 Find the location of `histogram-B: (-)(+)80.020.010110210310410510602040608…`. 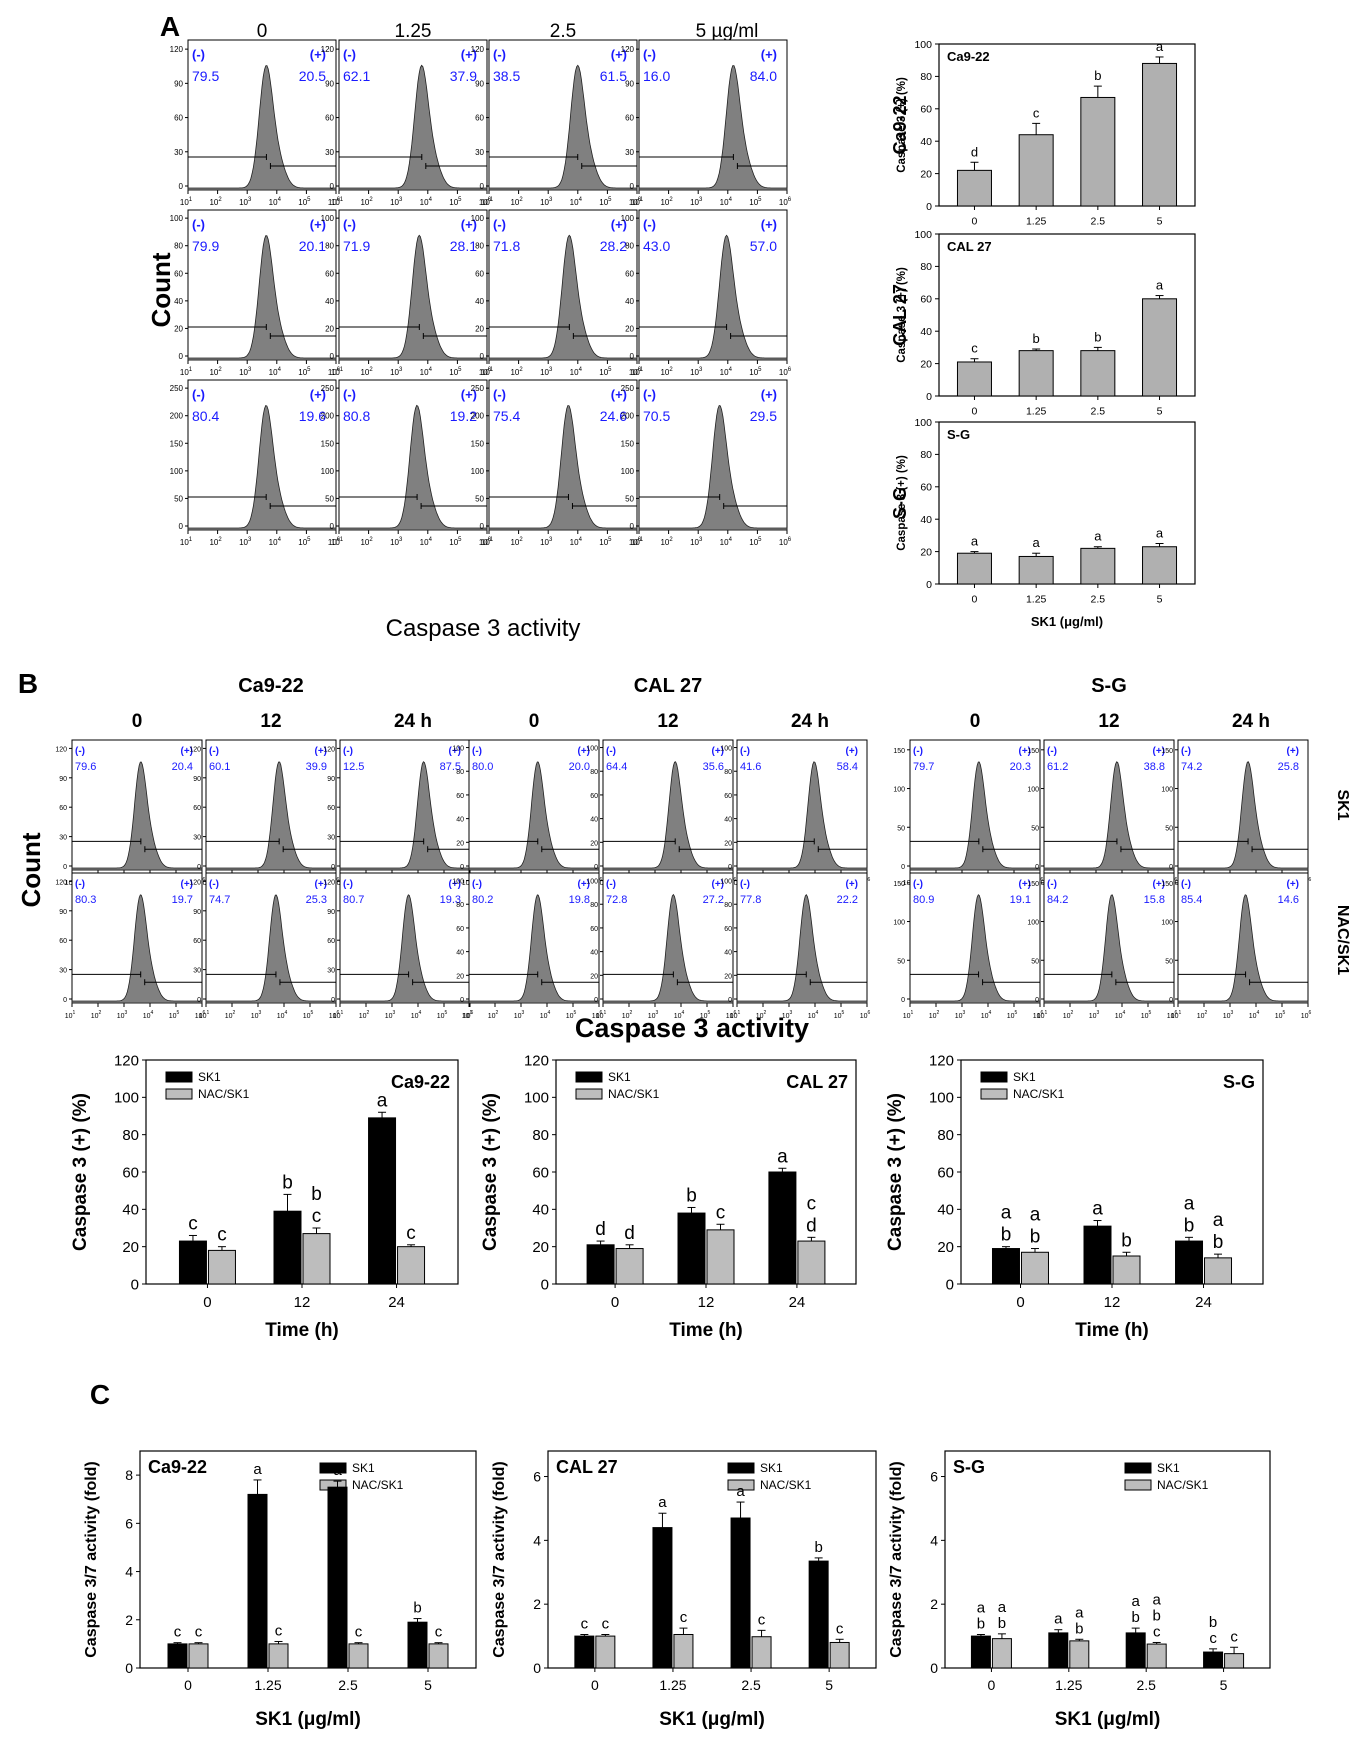

histogram-B: (-)(+)80.020.010110210310410510602040608… is located at coordinates (527, 813).